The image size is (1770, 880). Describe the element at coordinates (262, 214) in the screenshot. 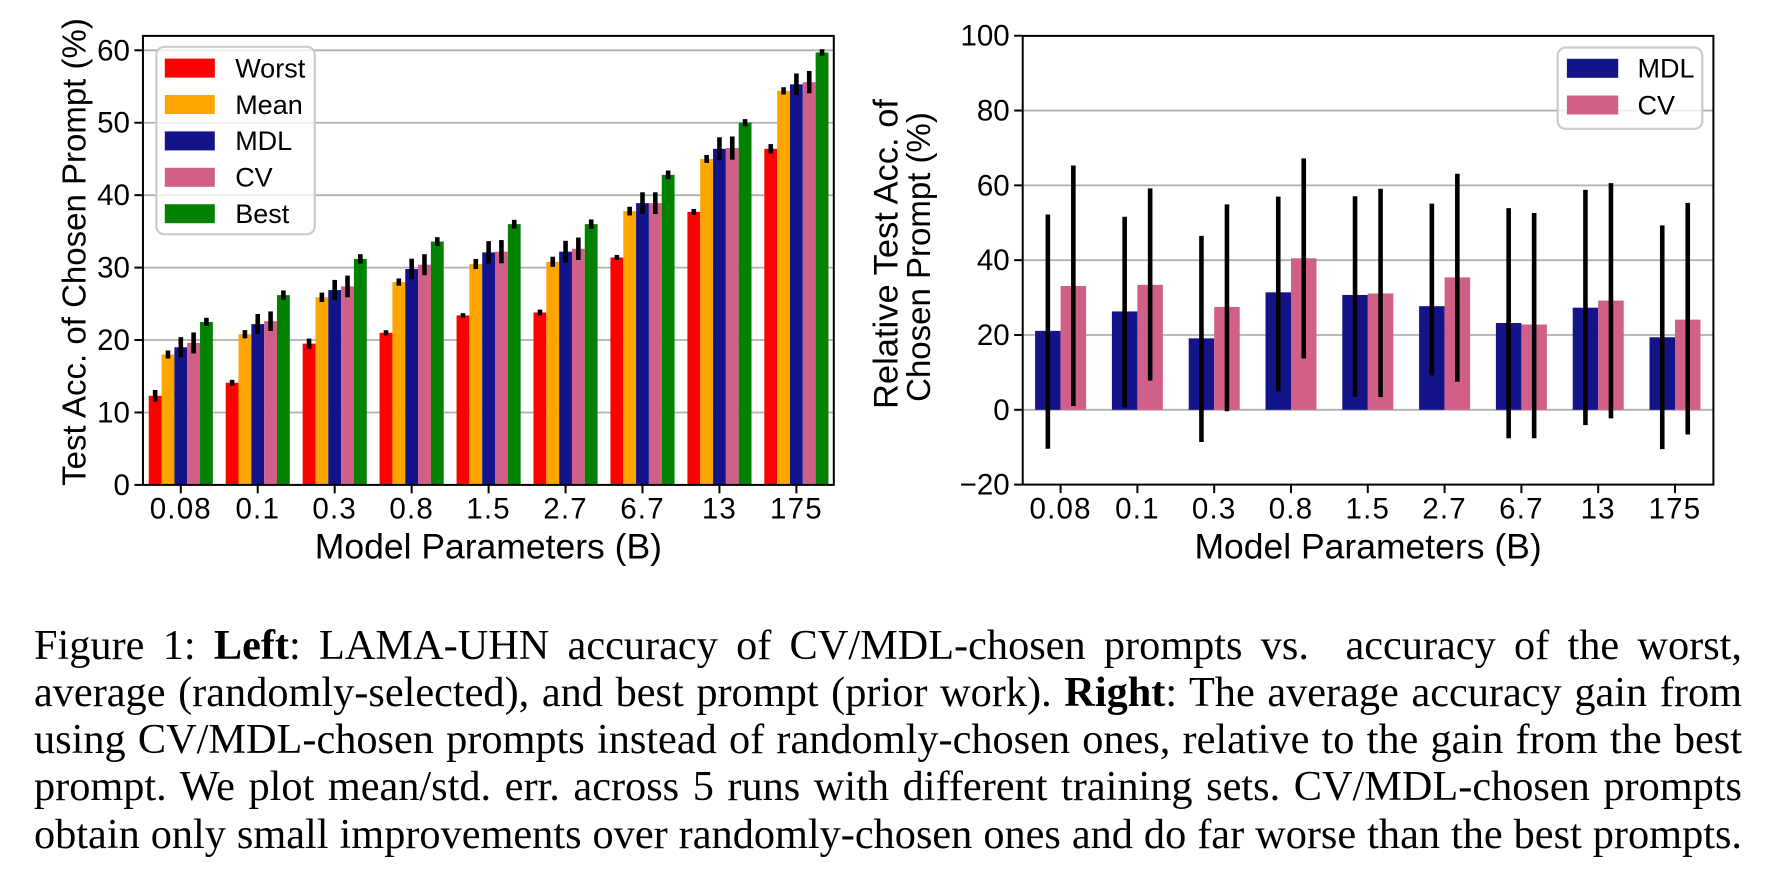

I see `svg-text: Best` at that location.